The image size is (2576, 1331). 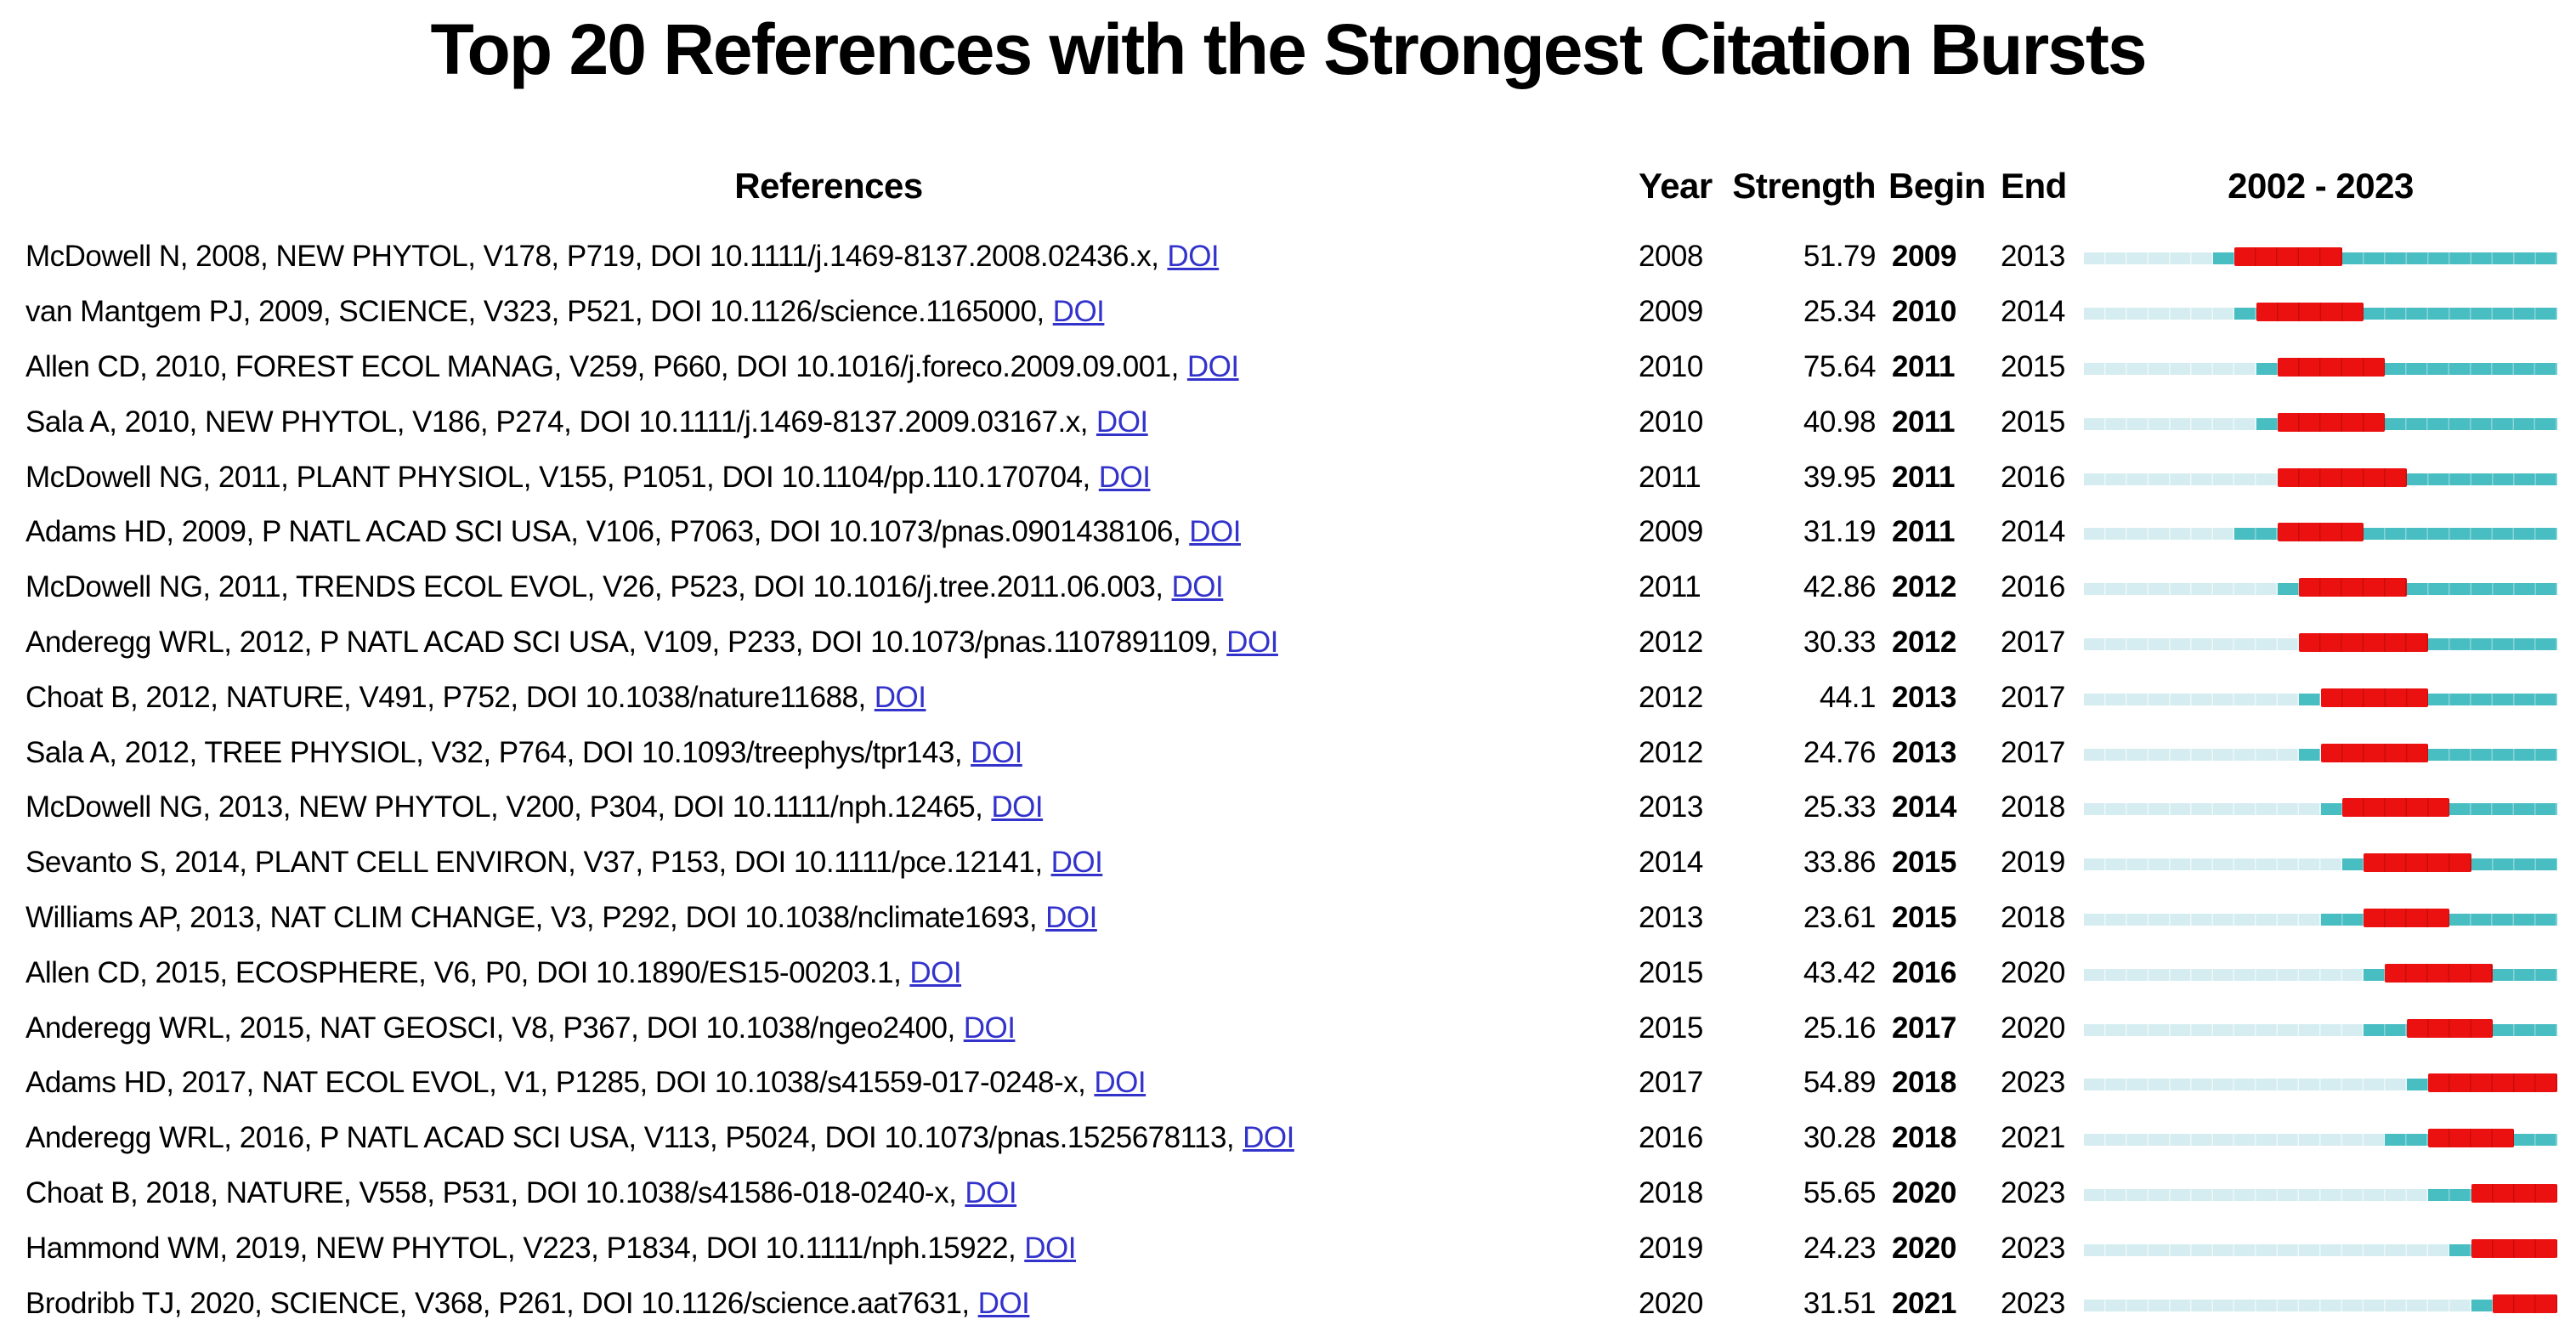 I want to click on begin-cell: 2018, so click(x=1924, y=1138).